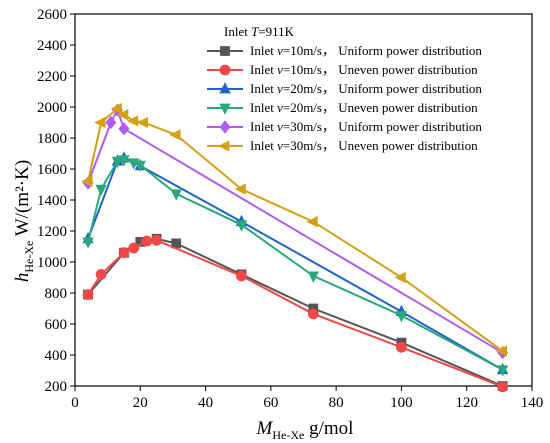  Describe the element at coordinates (401, 403) in the screenshot. I see `x-tick-label: 100` at that location.